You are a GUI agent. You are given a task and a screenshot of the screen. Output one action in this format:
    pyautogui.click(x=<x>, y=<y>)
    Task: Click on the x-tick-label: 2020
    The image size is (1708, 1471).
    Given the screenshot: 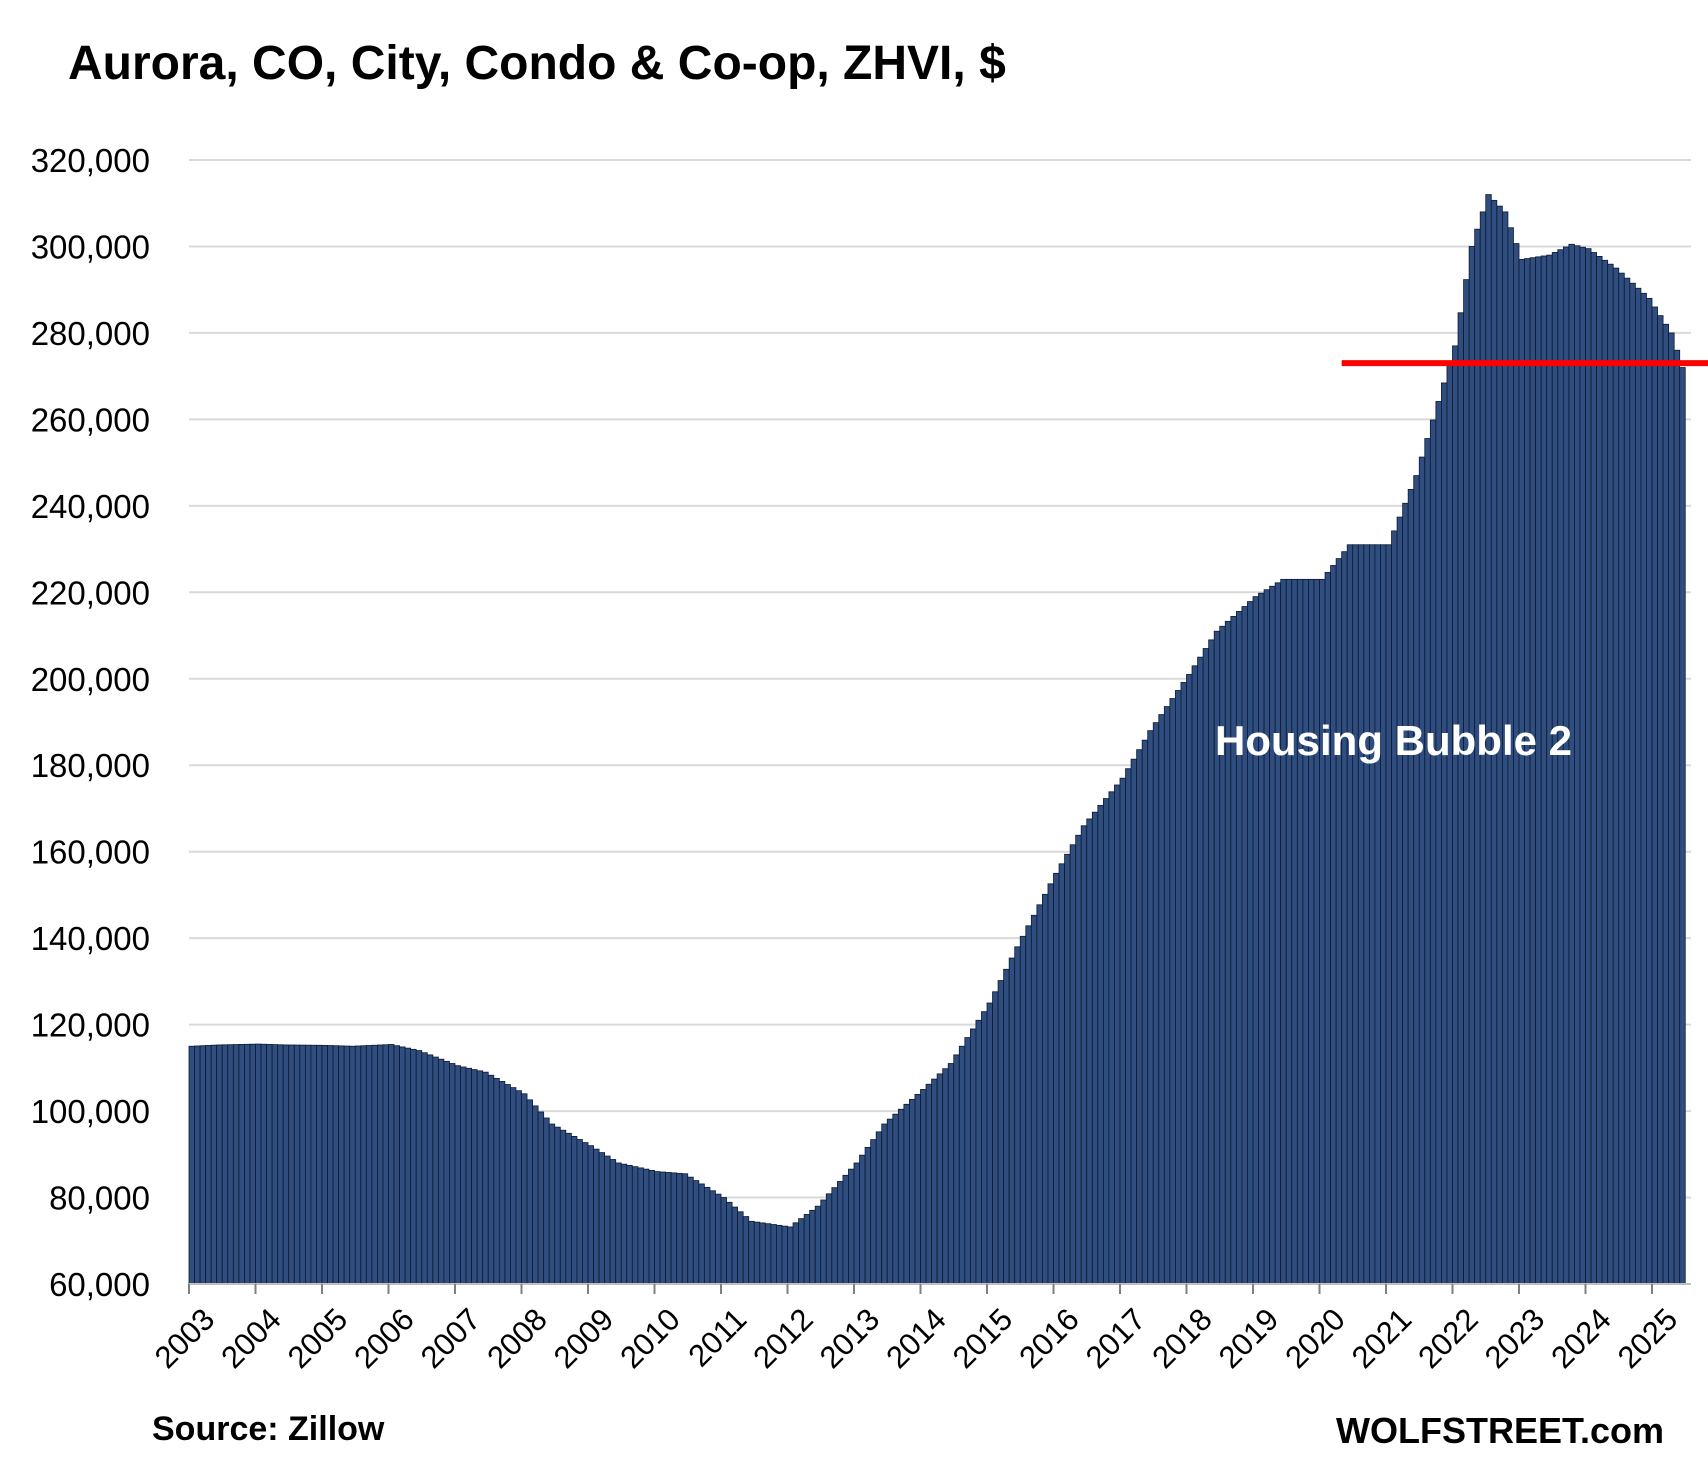 What is the action you would take?
    pyautogui.click(x=1315, y=1339)
    